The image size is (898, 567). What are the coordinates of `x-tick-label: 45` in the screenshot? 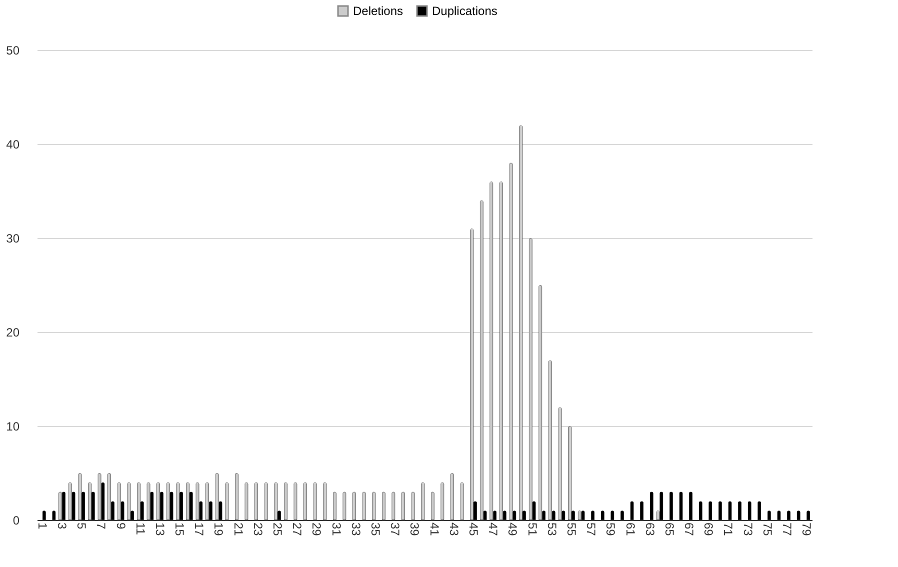 It's located at (473, 529).